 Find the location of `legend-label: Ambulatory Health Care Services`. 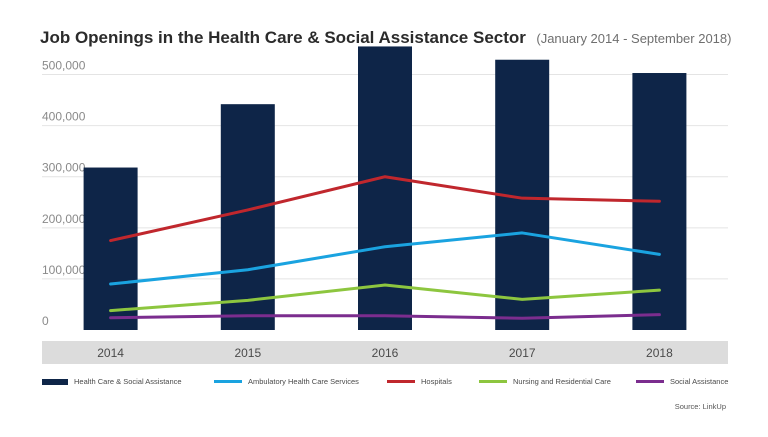

legend-label: Ambulatory Health Care Services is located at coordinates (303, 381).